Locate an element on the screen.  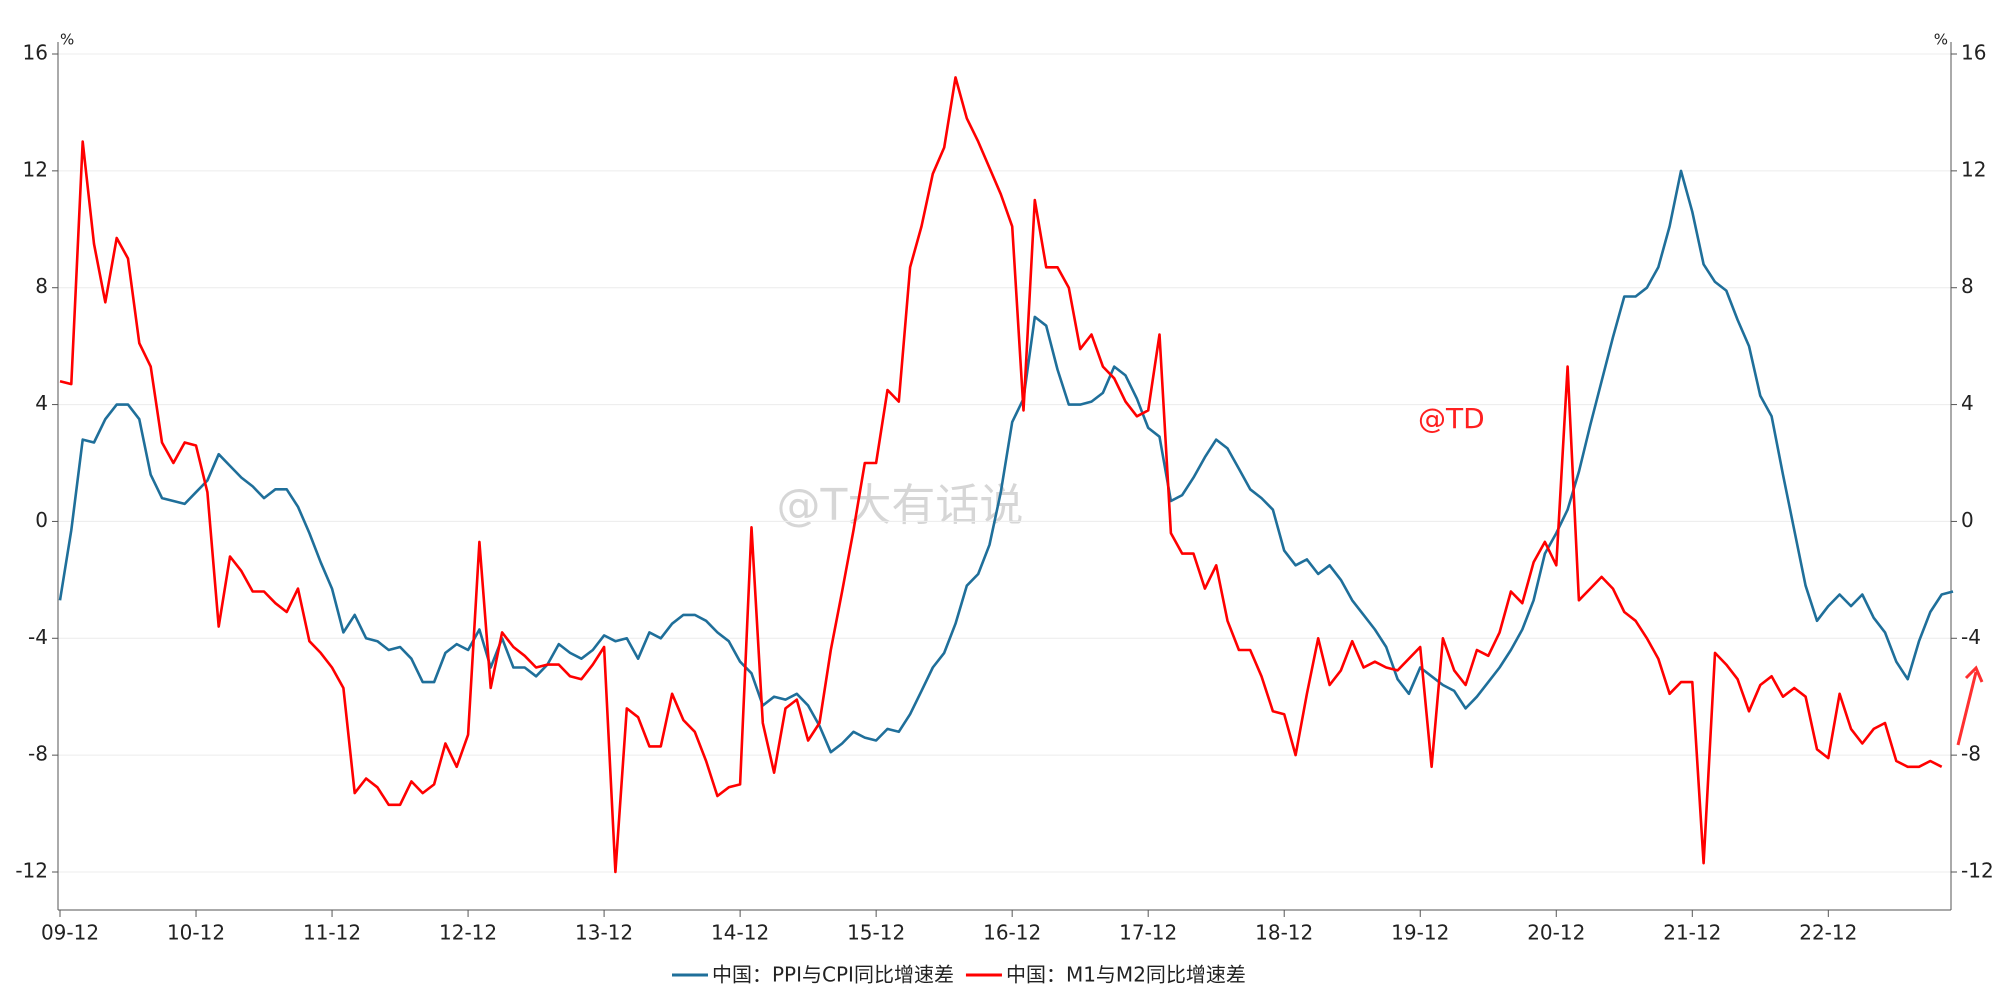
y2-tick-label: -12 is located at coordinates (1977, 871).